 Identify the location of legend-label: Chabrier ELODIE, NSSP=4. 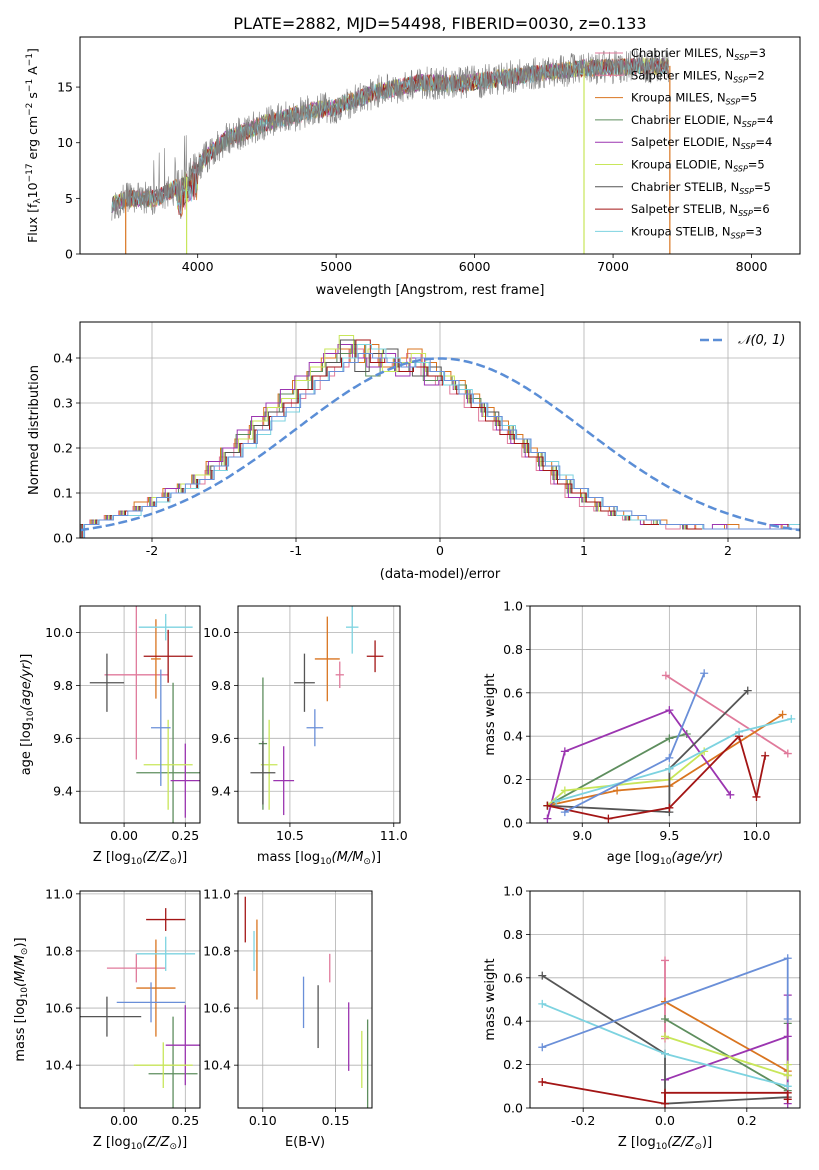
(702, 121).